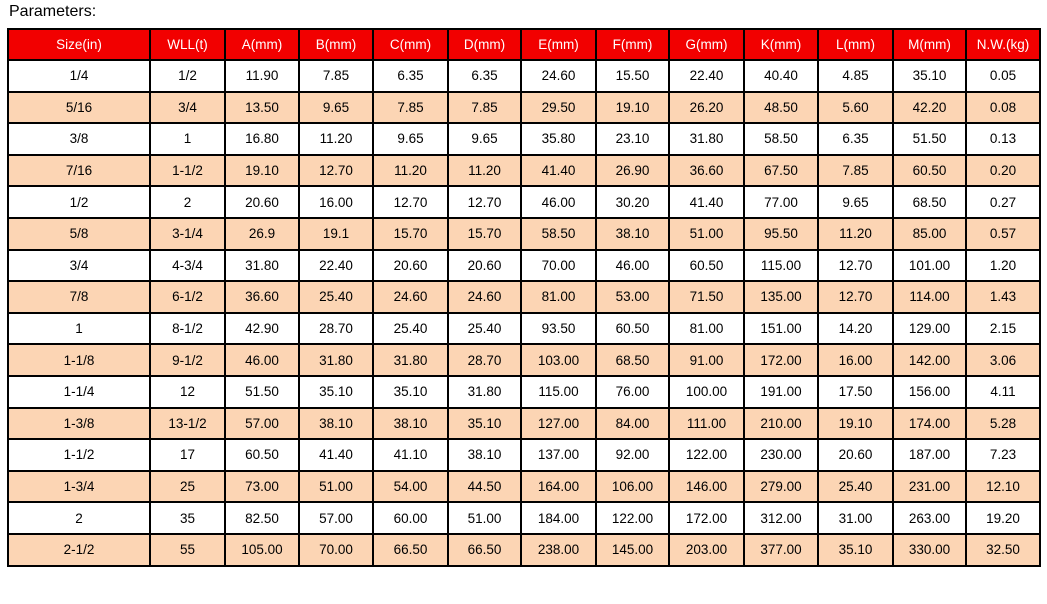 This screenshot has width=1047, height=604. Describe the element at coordinates (706, 391) in the screenshot. I see `table-cell: 100.00` at that location.